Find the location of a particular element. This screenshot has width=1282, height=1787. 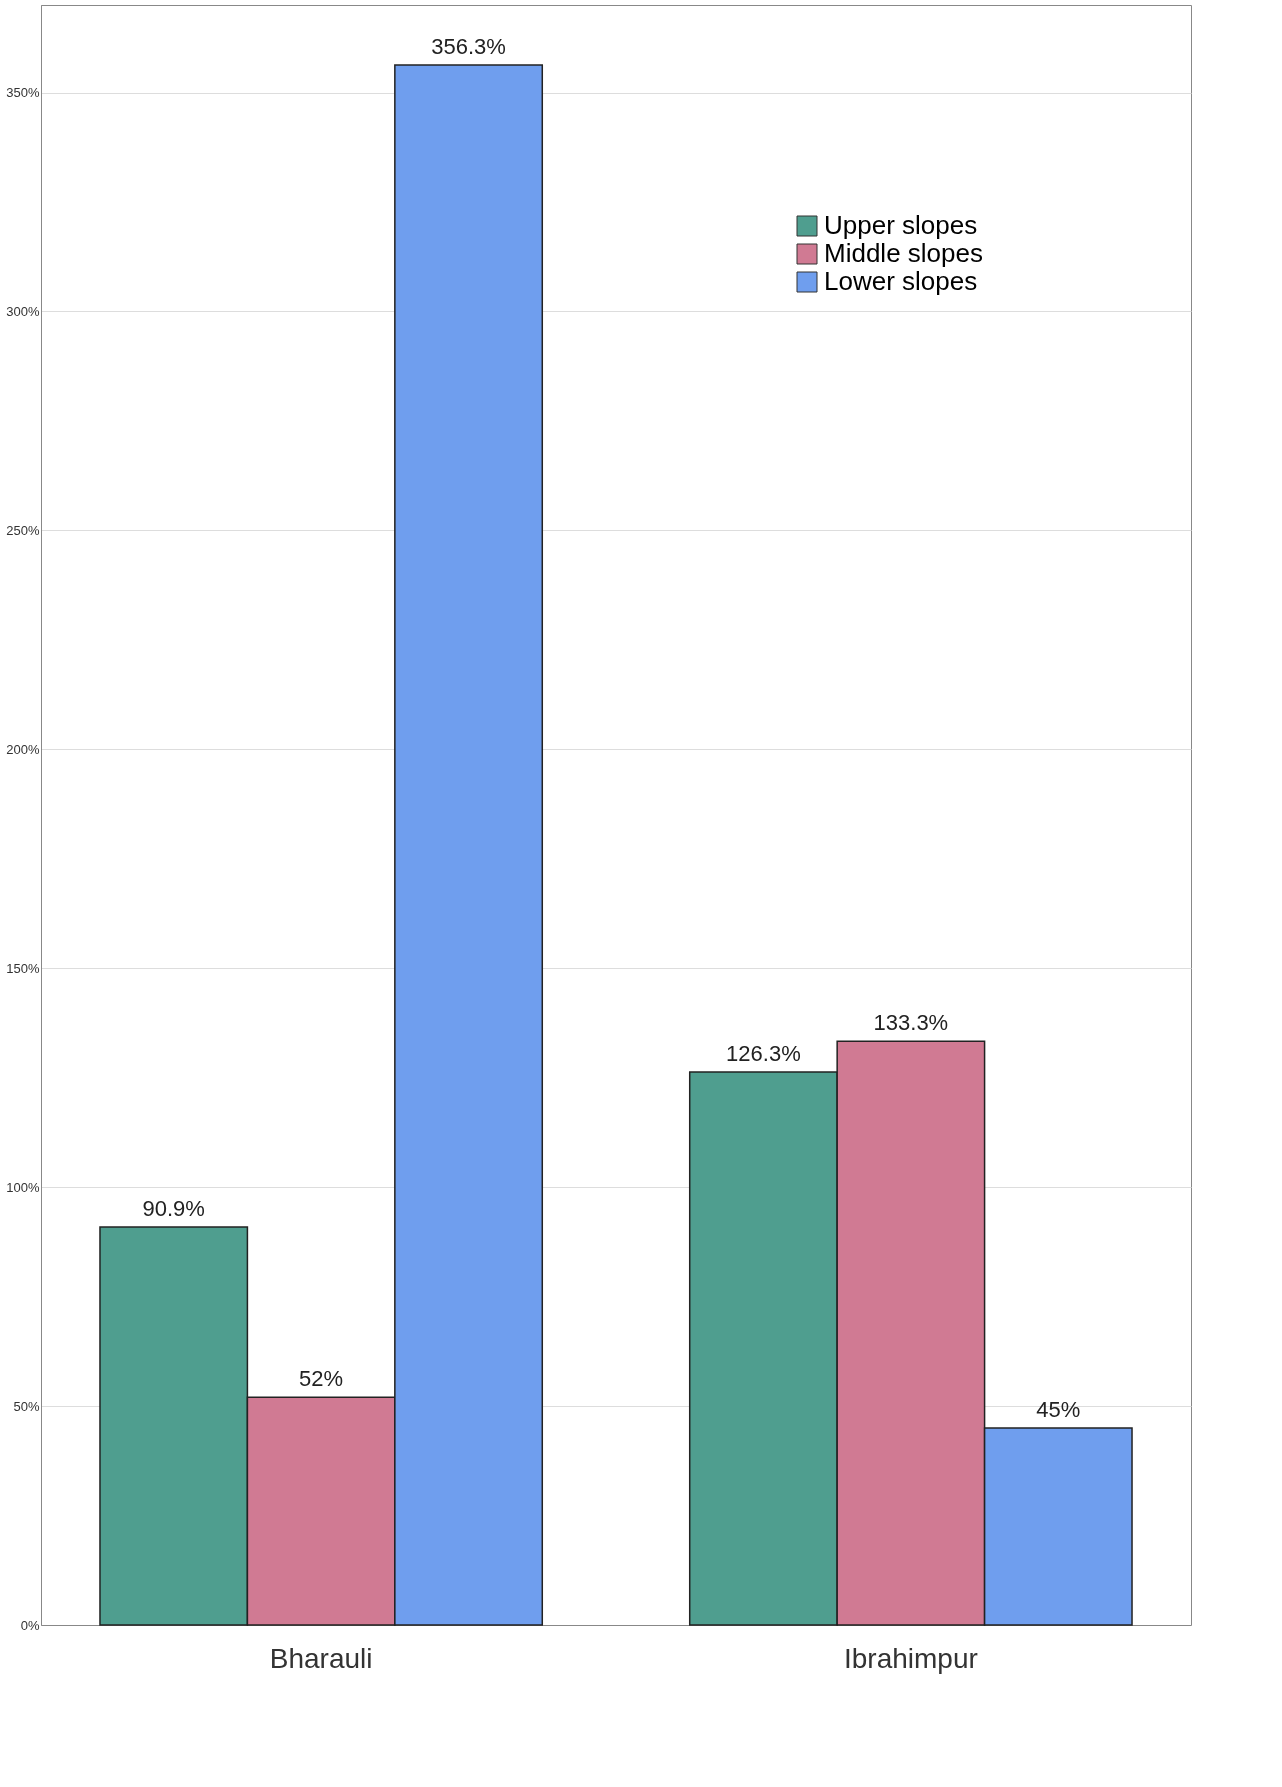

y-tick-label: 300% is located at coordinates (23, 311).